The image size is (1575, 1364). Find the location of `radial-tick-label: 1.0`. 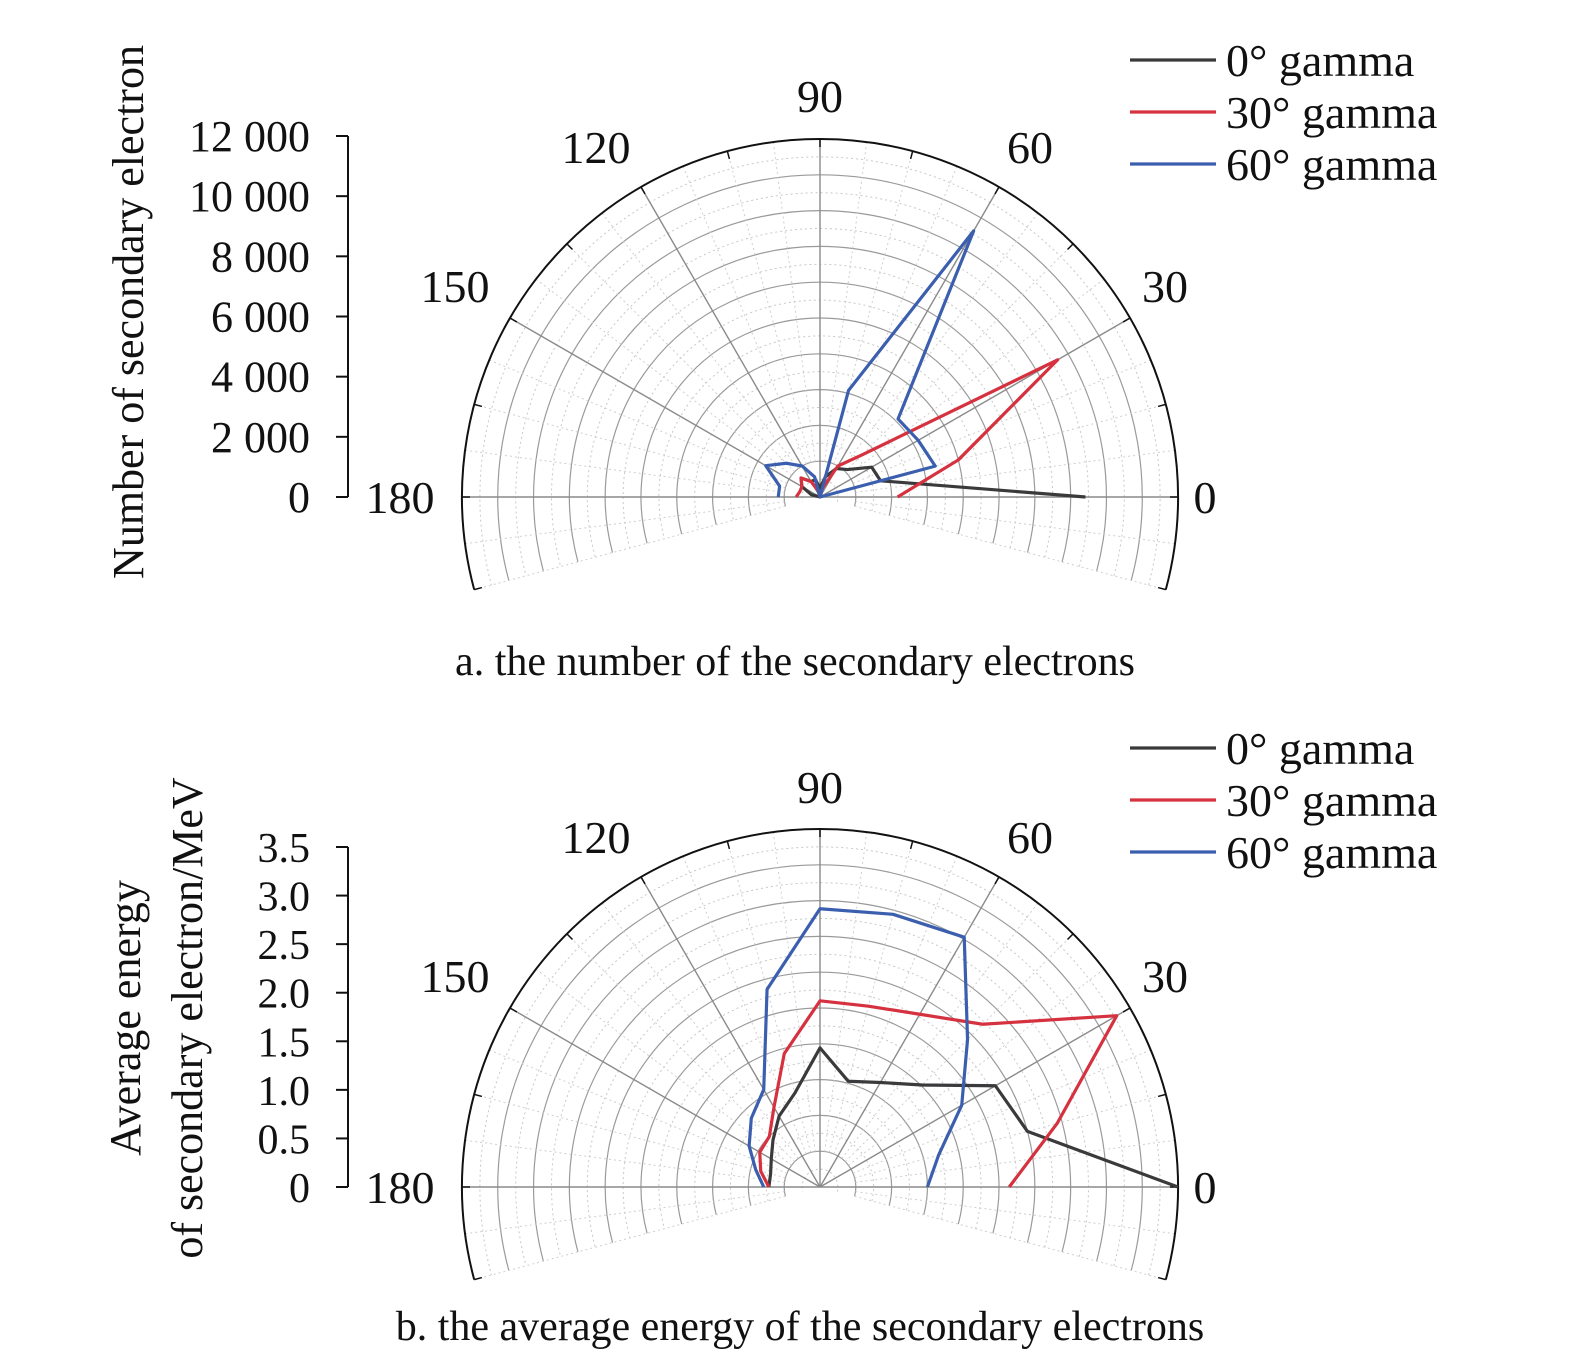

radial-tick-label: 1.0 is located at coordinates (284, 1092).